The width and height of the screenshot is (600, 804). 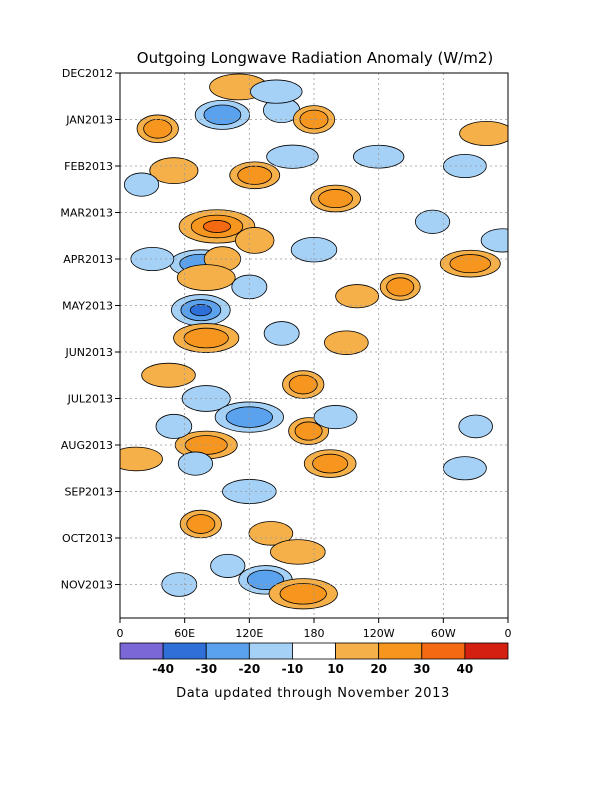 What do you see at coordinates (313, 693) in the screenshot?
I see `footer-note: Data updated through November 2013` at bounding box center [313, 693].